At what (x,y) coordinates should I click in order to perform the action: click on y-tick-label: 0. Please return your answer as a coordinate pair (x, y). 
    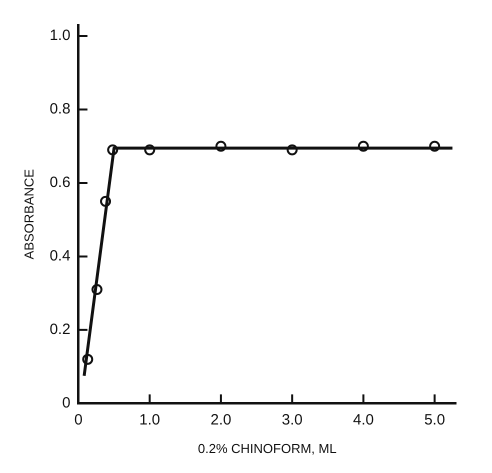
    Looking at the image, I should click on (66, 403).